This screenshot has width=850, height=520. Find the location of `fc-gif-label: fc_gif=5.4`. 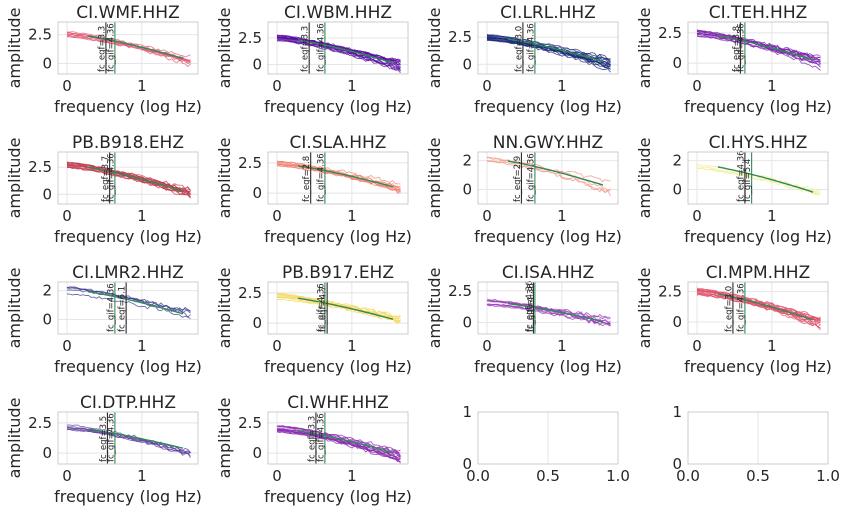

fc-gif-label: fc_gif=5.4 is located at coordinates (748, 180).